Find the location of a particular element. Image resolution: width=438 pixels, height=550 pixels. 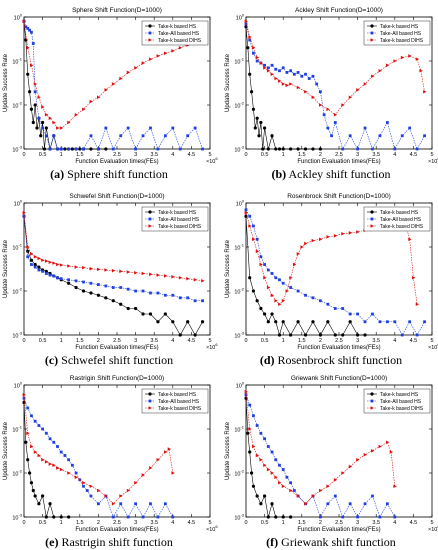

x-axis-label: Function Evaluation times(FEs) is located at coordinates (116, 530).